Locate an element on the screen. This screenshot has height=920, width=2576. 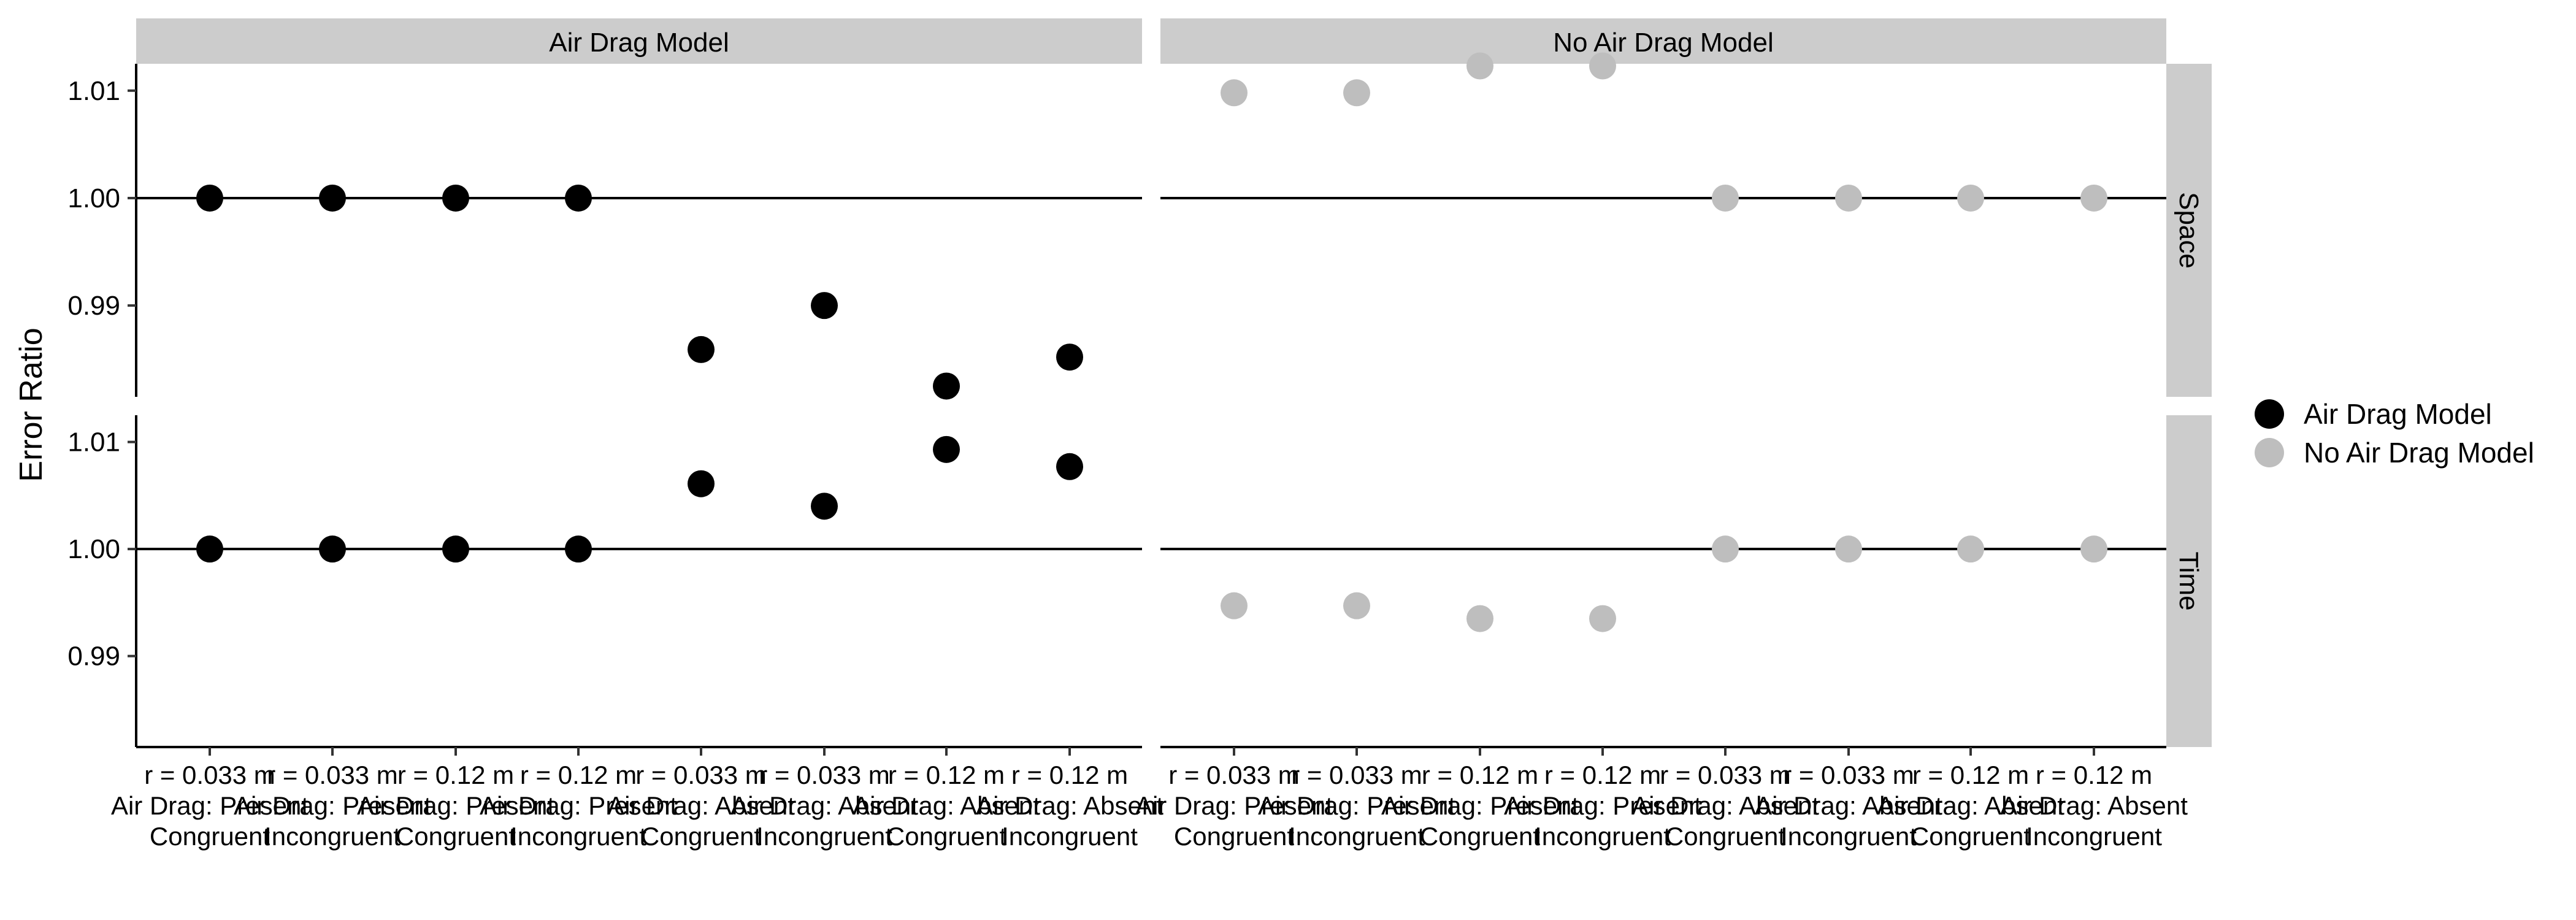
facet-strip-label-no-air-drag-model: No Air Drag Model is located at coordinates (1663, 43).